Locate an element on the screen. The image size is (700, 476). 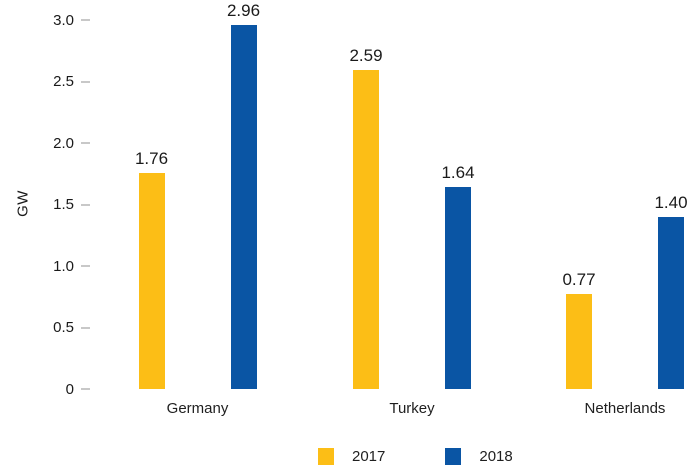
bar-wrap-turkey-2017: 2.59 is located at coordinates (366, 217).